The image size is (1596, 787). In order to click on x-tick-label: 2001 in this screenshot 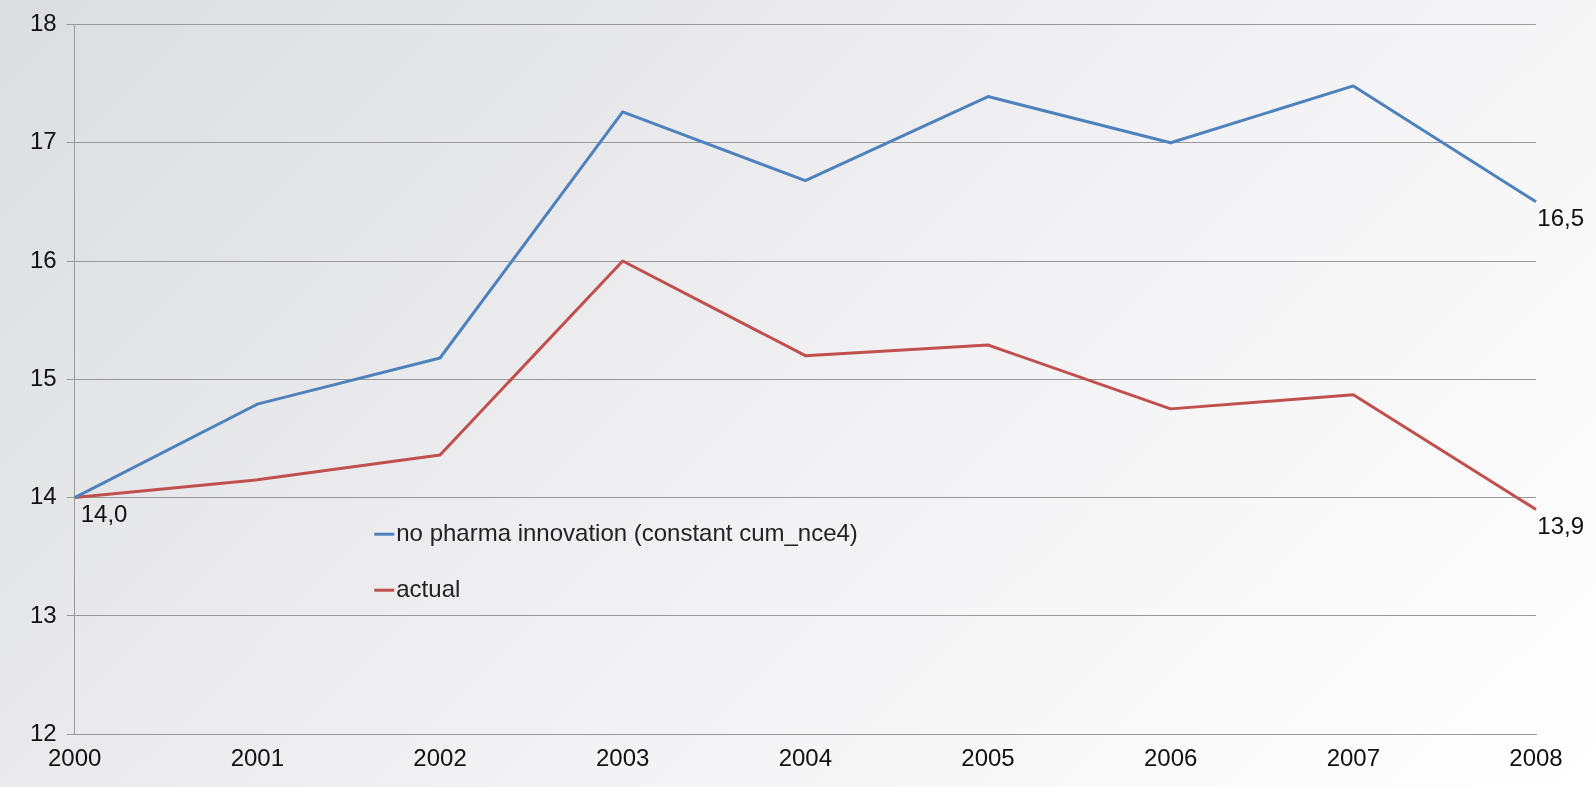, I will do `click(257, 758)`.